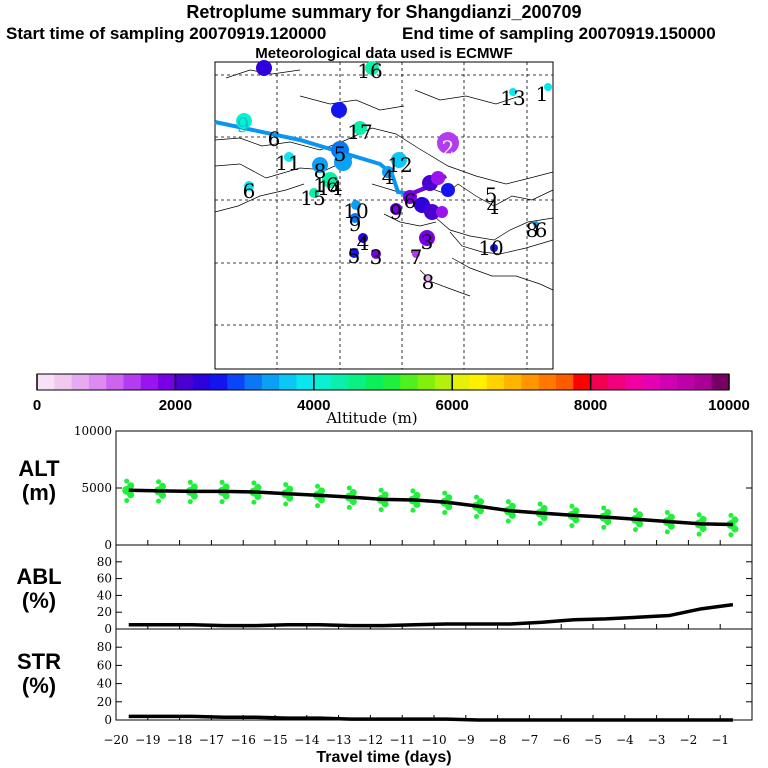  Describe the element at coordinates (39, 588) in the screenshot. I see `abl-panel-label: ABL (%)` at that location.